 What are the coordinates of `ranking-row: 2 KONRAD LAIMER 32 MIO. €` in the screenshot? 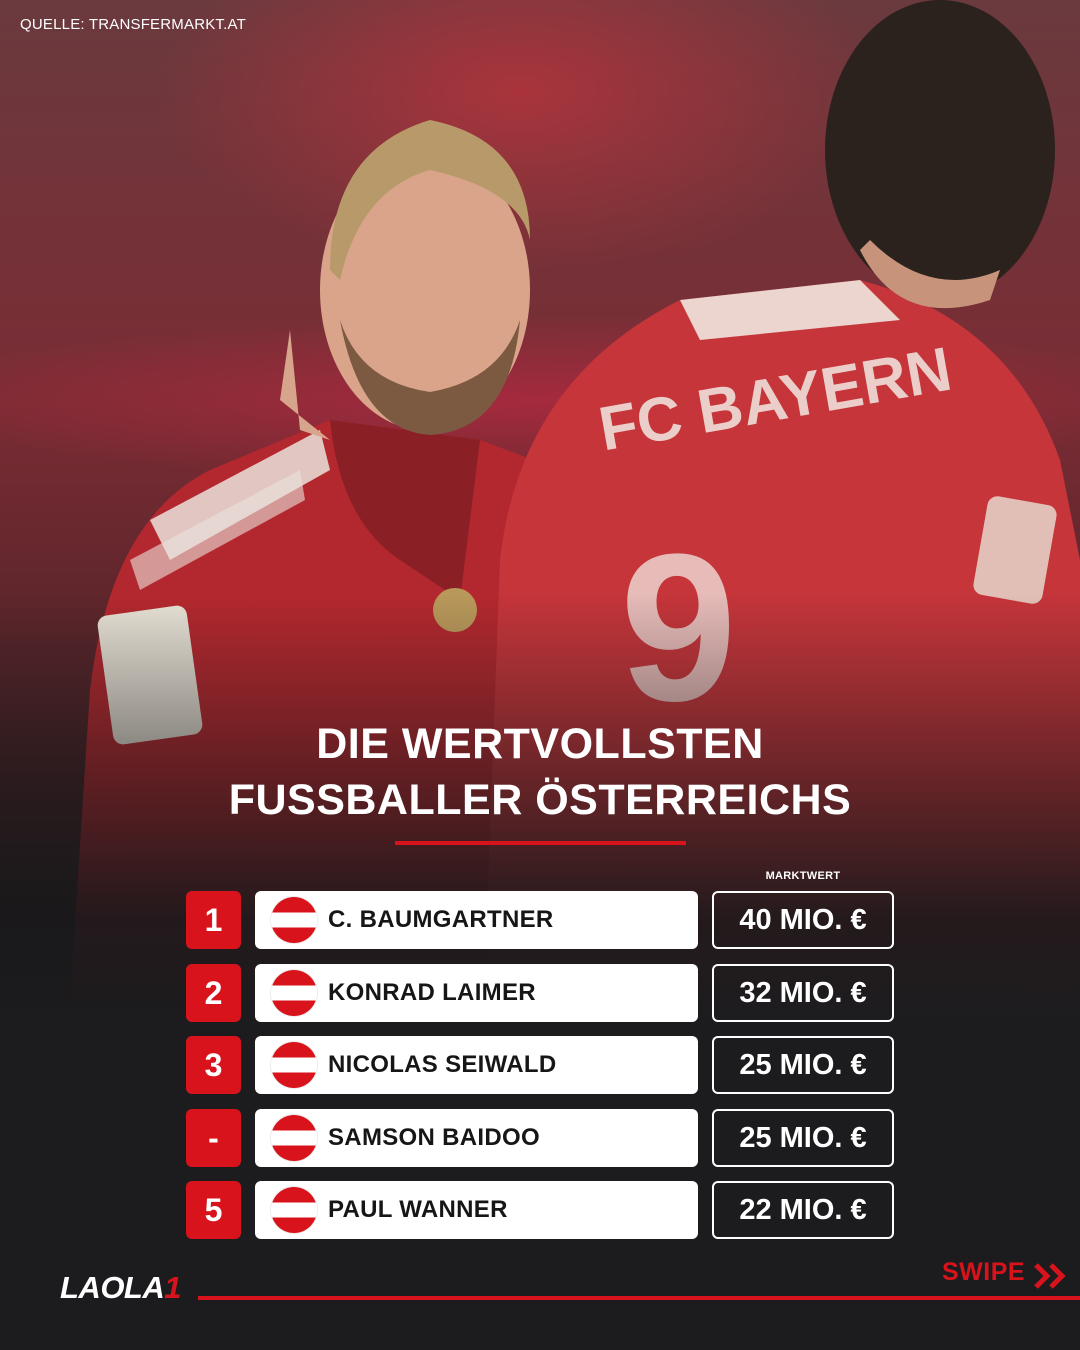 It's located at (540, 993).